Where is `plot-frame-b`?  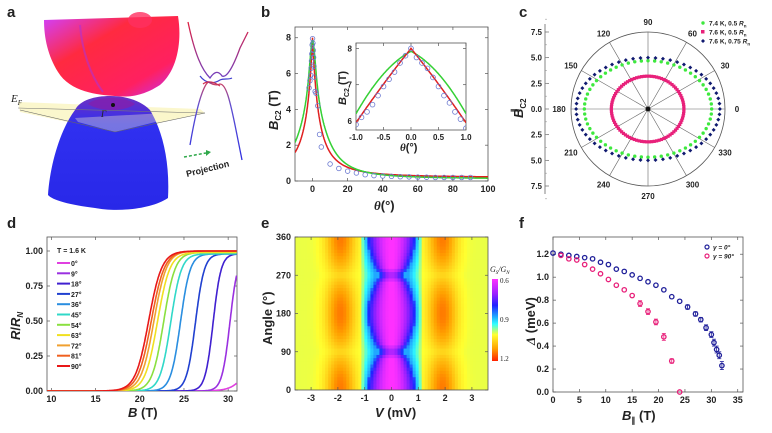 plot-frame-b is located at coordinates (391, 104).